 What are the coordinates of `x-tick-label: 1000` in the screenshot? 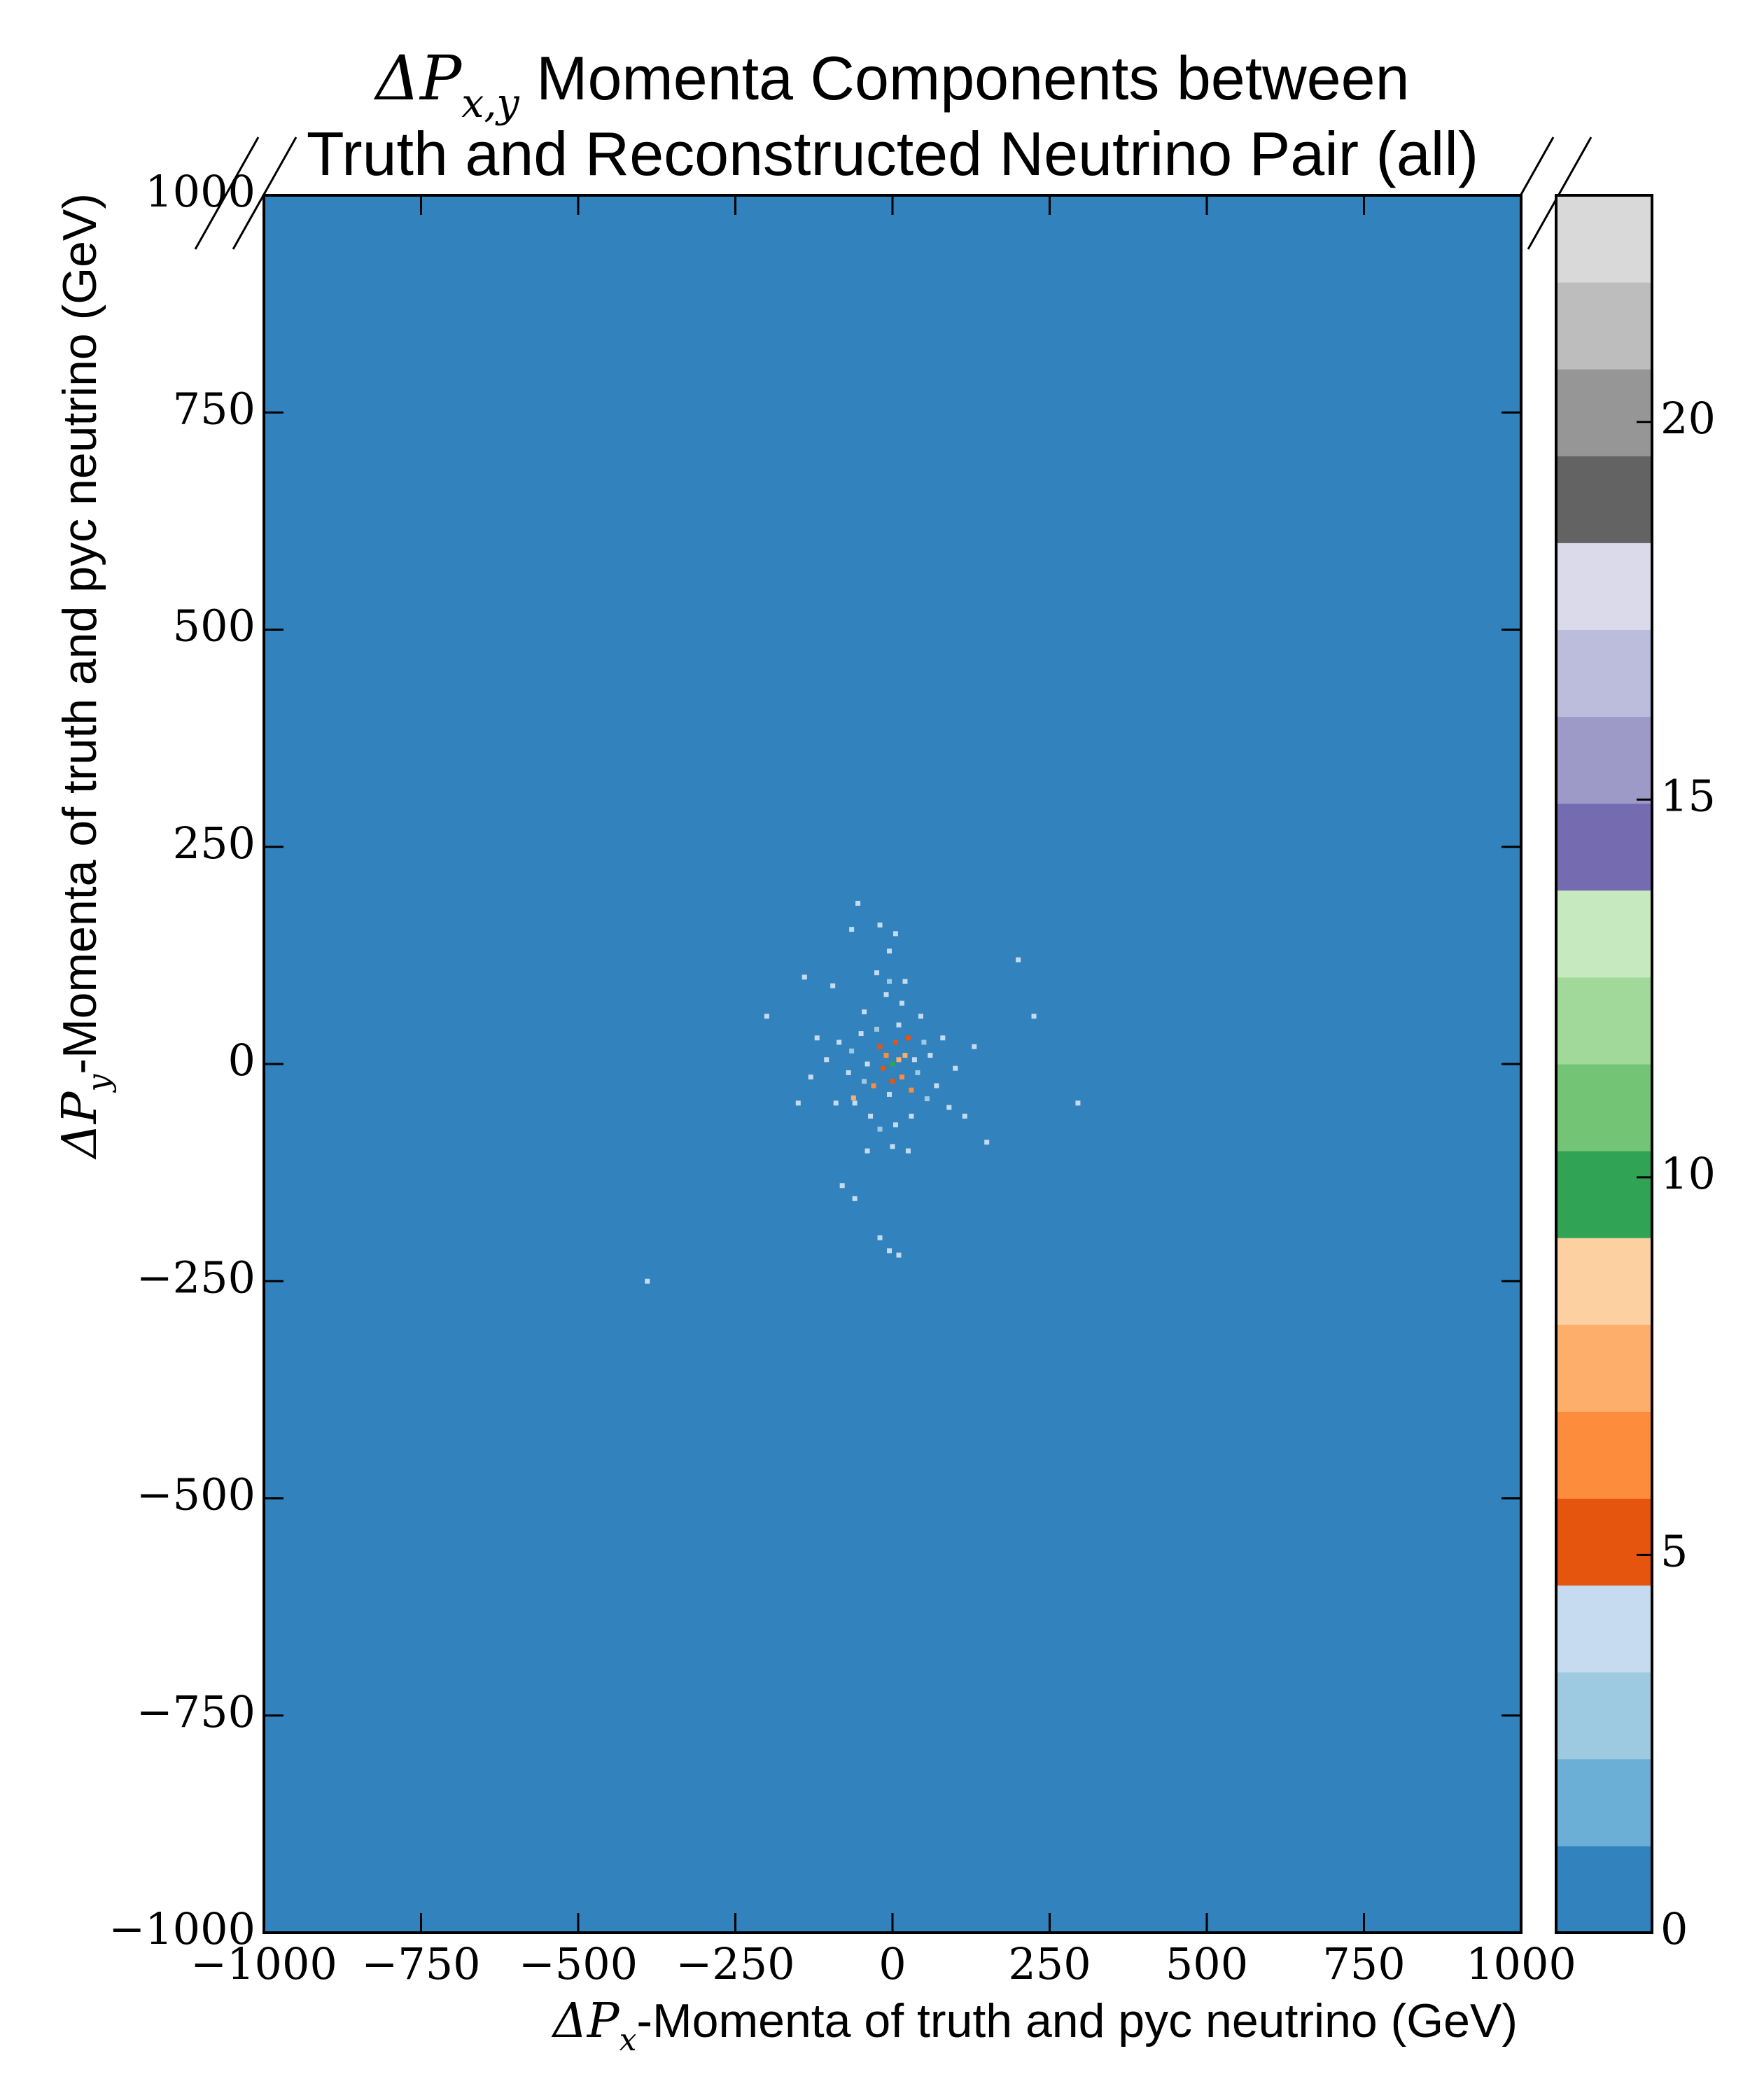 It's located at (1521, 1963).